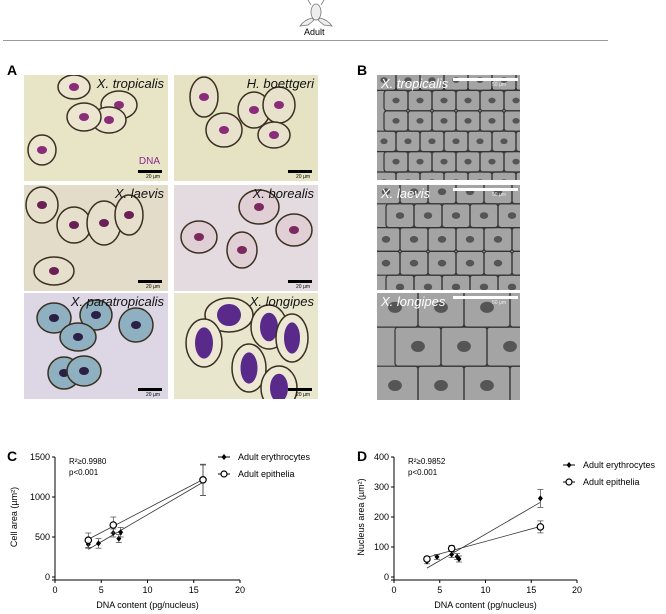  I want to click on species-label: X. paratropicalis, so click(117, 301).